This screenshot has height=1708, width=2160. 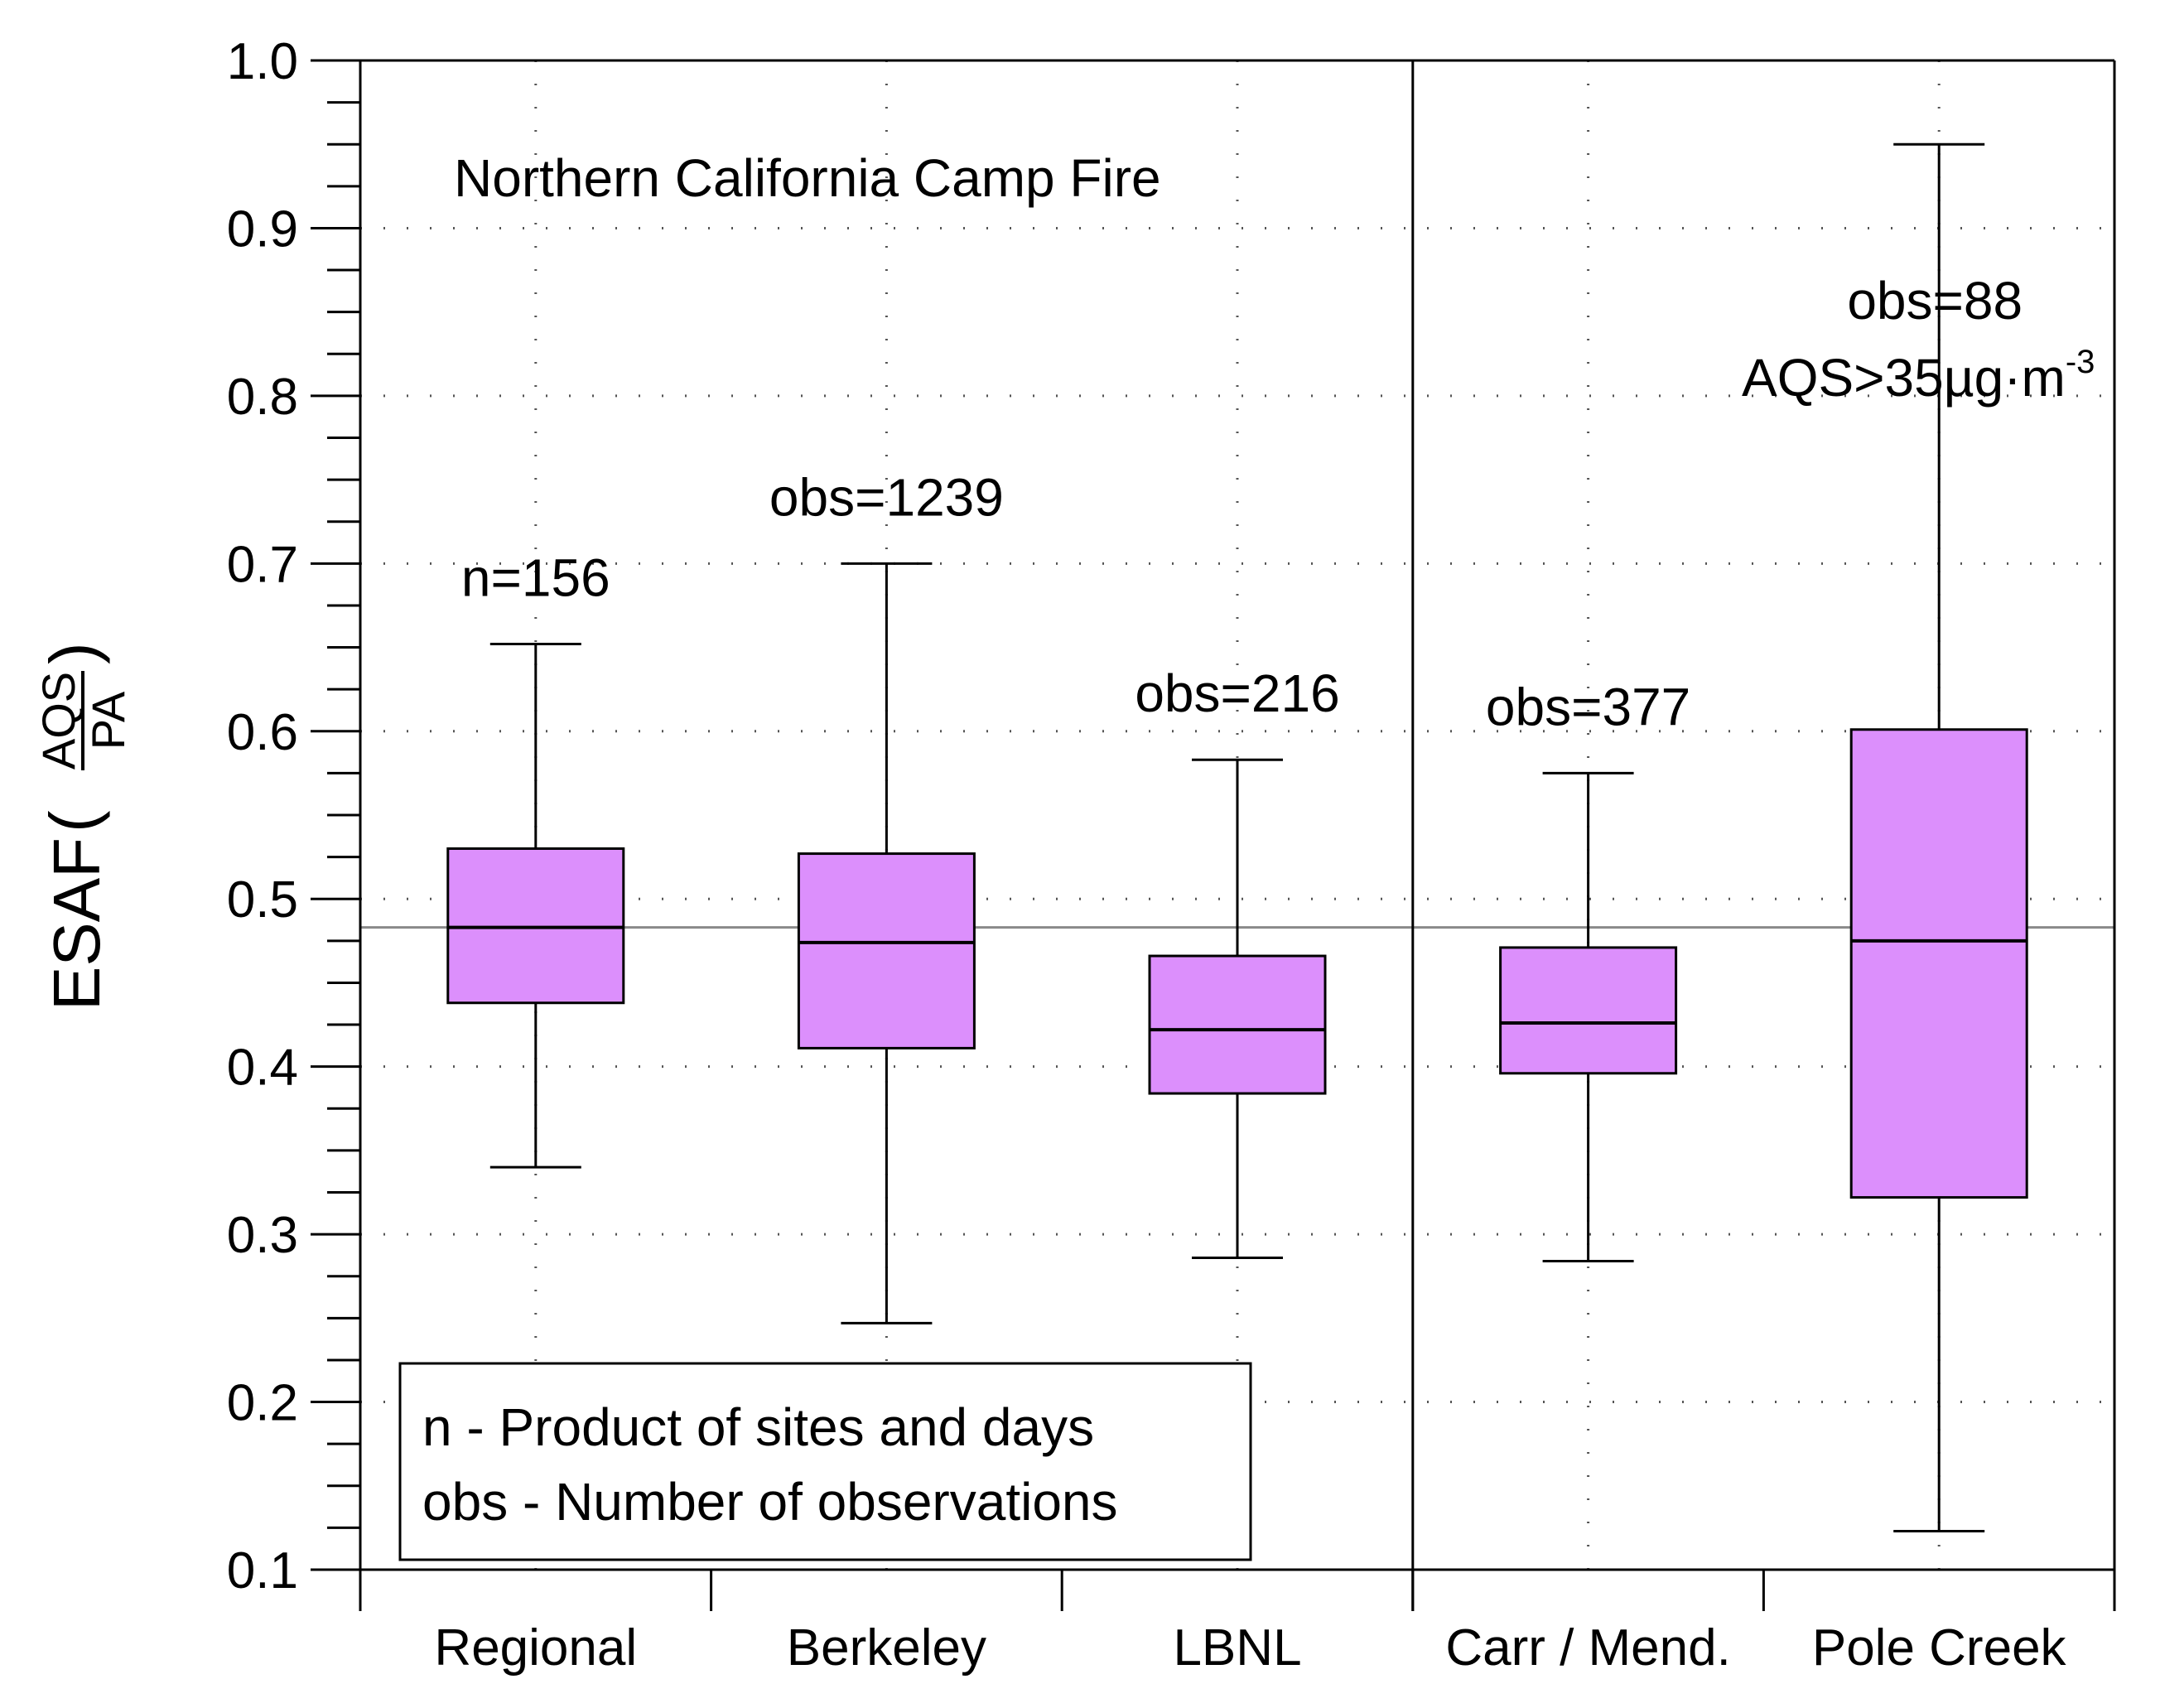 I want to click on box-berkeley: obs=1239, so click(x=887, y=895).